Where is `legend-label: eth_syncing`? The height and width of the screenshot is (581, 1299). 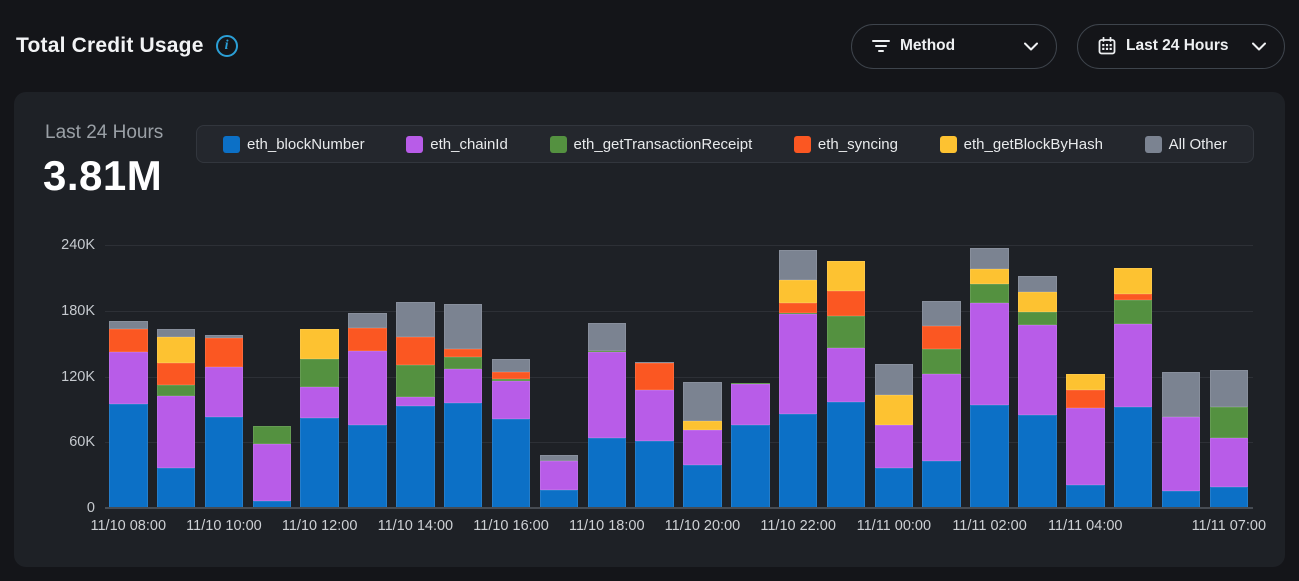 legend-label: eth_syncing is located at coordinates (857, 144).